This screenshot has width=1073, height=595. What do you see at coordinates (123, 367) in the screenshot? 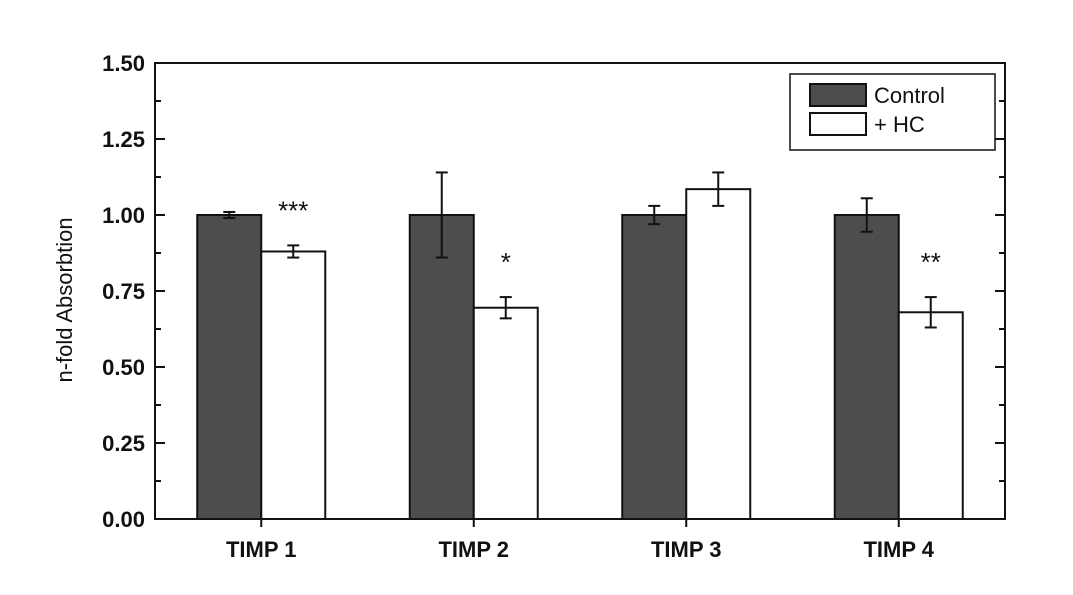
I see `y-tick-label: 0.50` at bounding box center [123, 367].